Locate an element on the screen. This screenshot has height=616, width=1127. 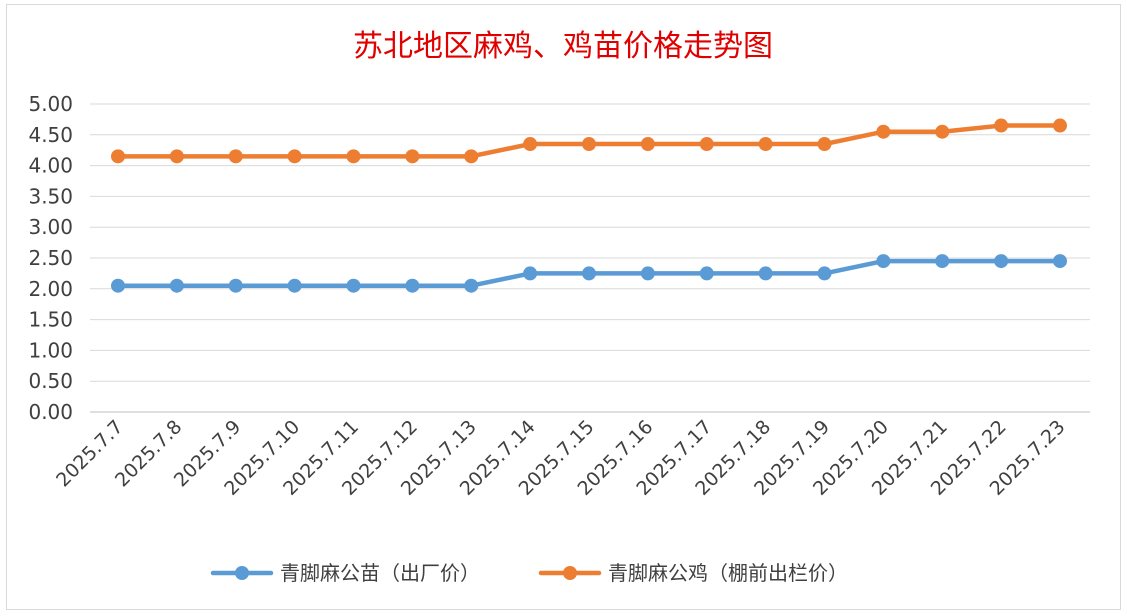
y-tick-label: 5.00 is located at coordinates (50, 104).